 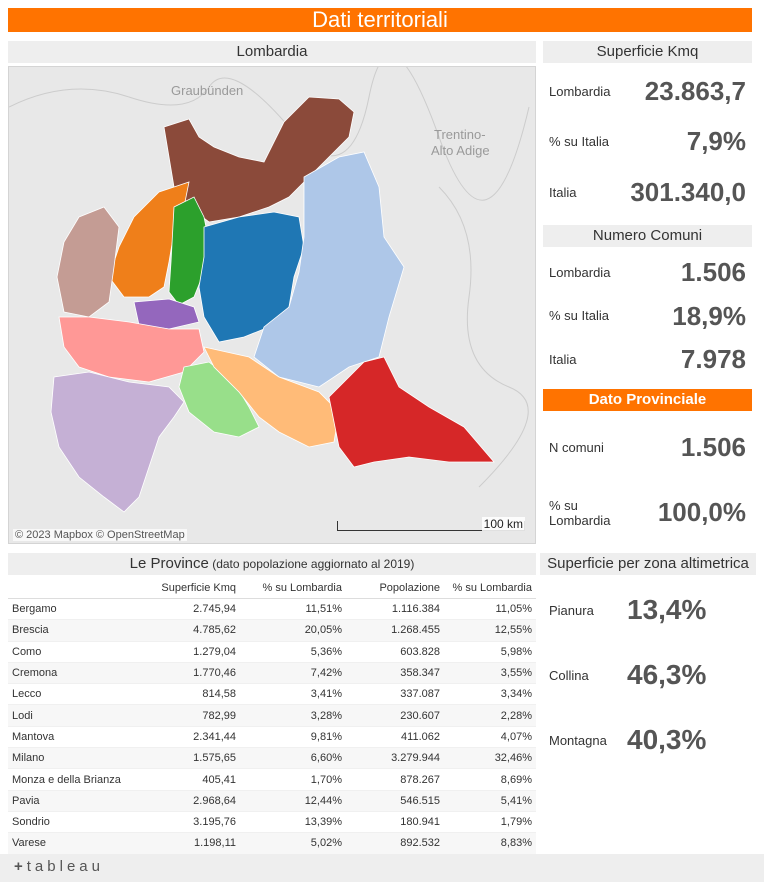 What do you see at coordinates (667, 674) in the screenshot?
I see `collina-value: 46,3%` at bounding box center [667, 674].